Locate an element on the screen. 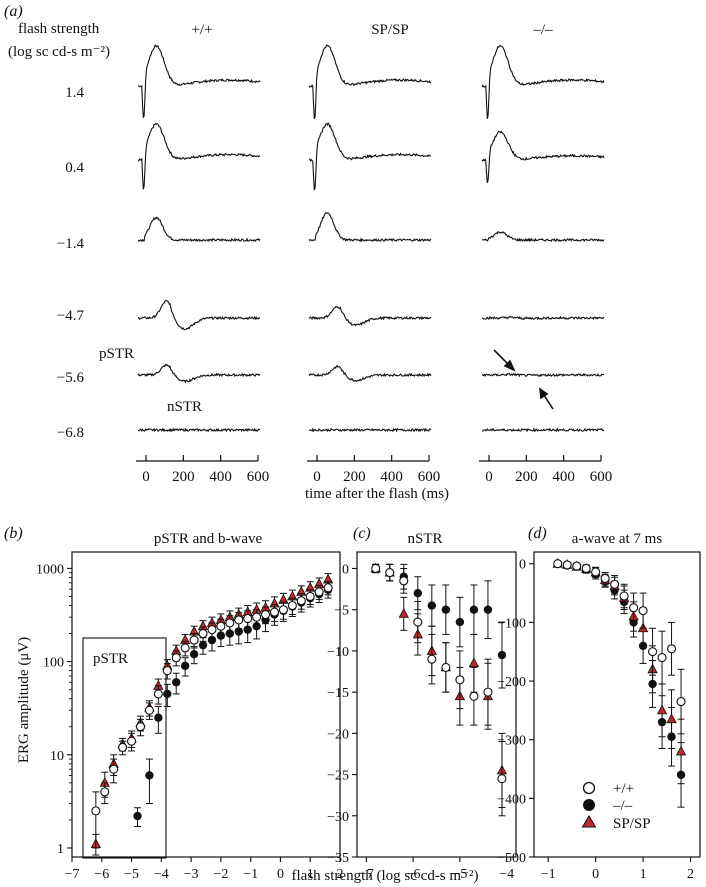 The height and width of the screenshot is (887, 706). chart-c: −7 −6 −5 −4 0 −5 −10 −15 −20 −25 −30 −35 is located at coordinates (422, 716).